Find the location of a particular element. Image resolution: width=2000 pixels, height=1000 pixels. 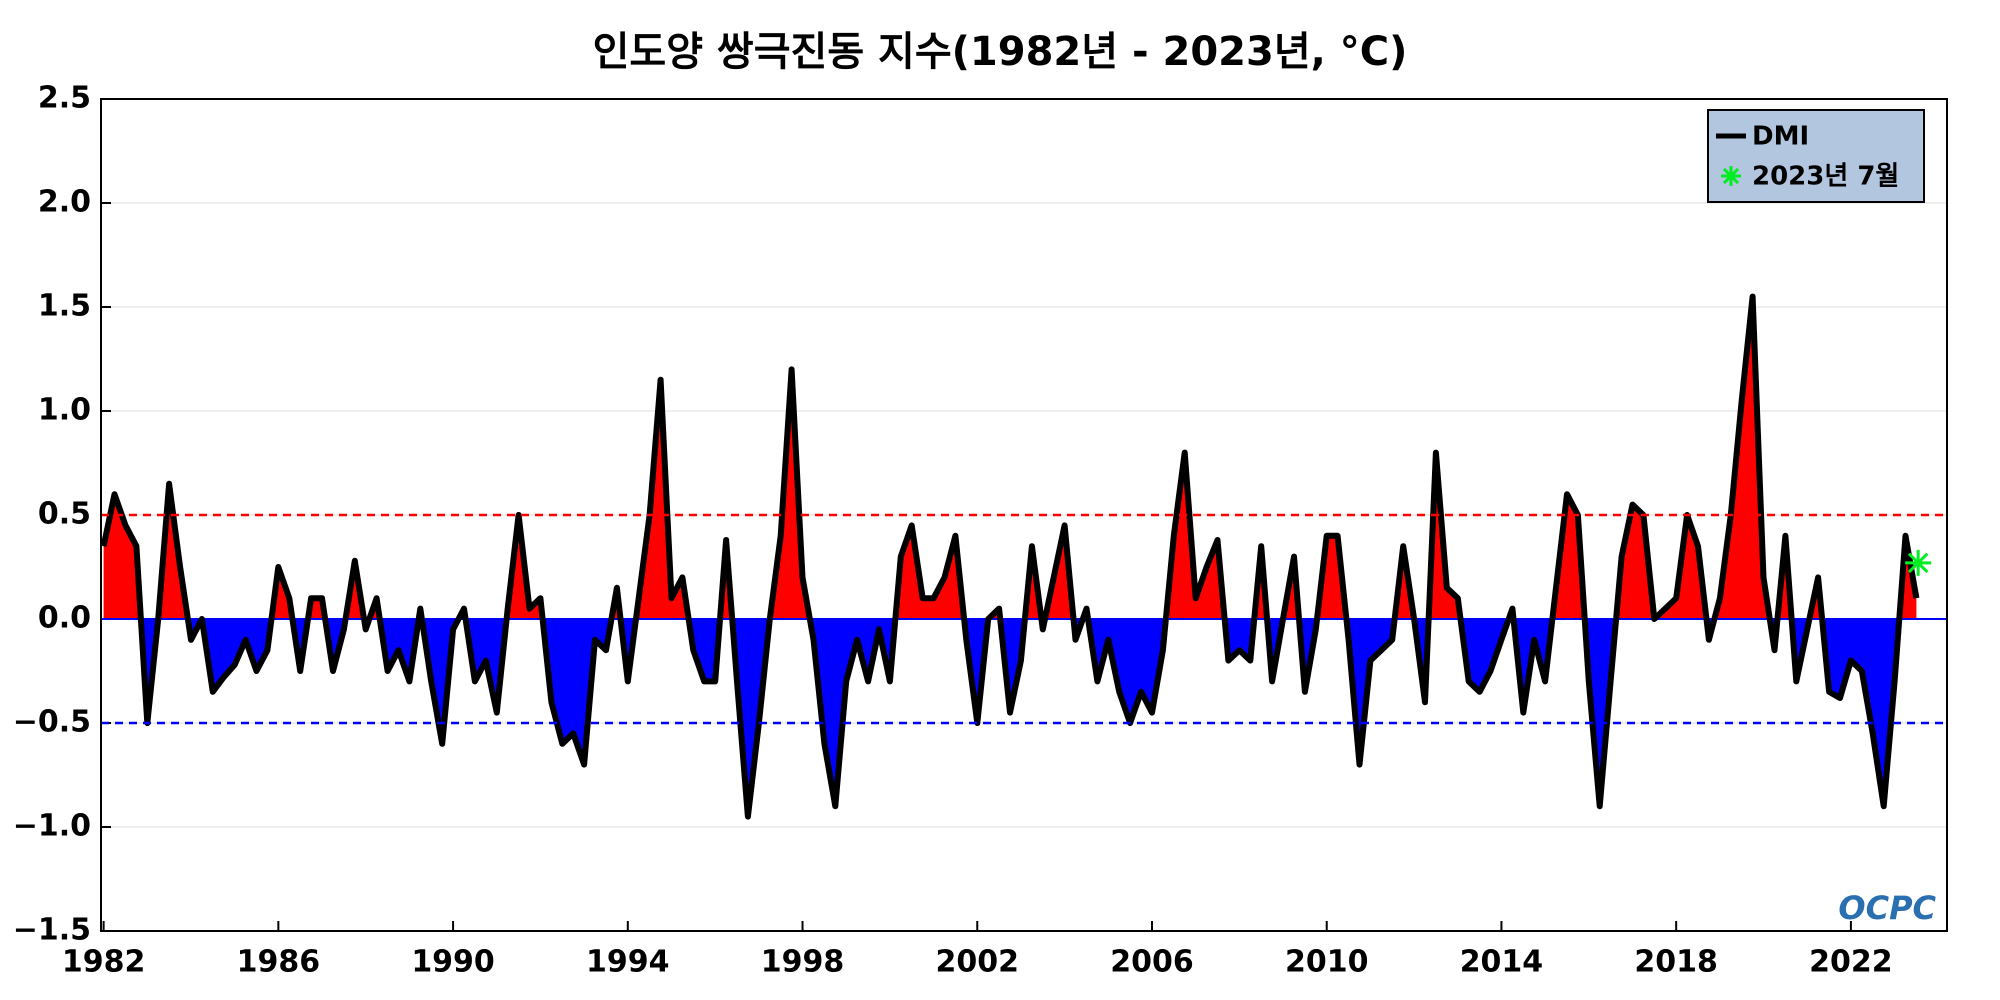

chart-title: 인도양 쌍극진동 지수(1982년 - 2023년, °C) is located at coordinates (1000, 52).